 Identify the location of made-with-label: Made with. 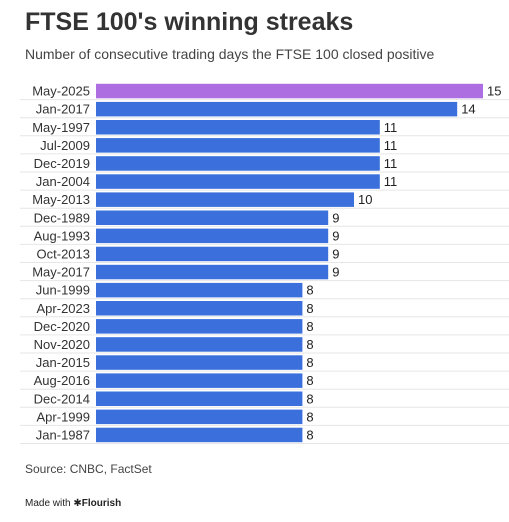
(48, 503).